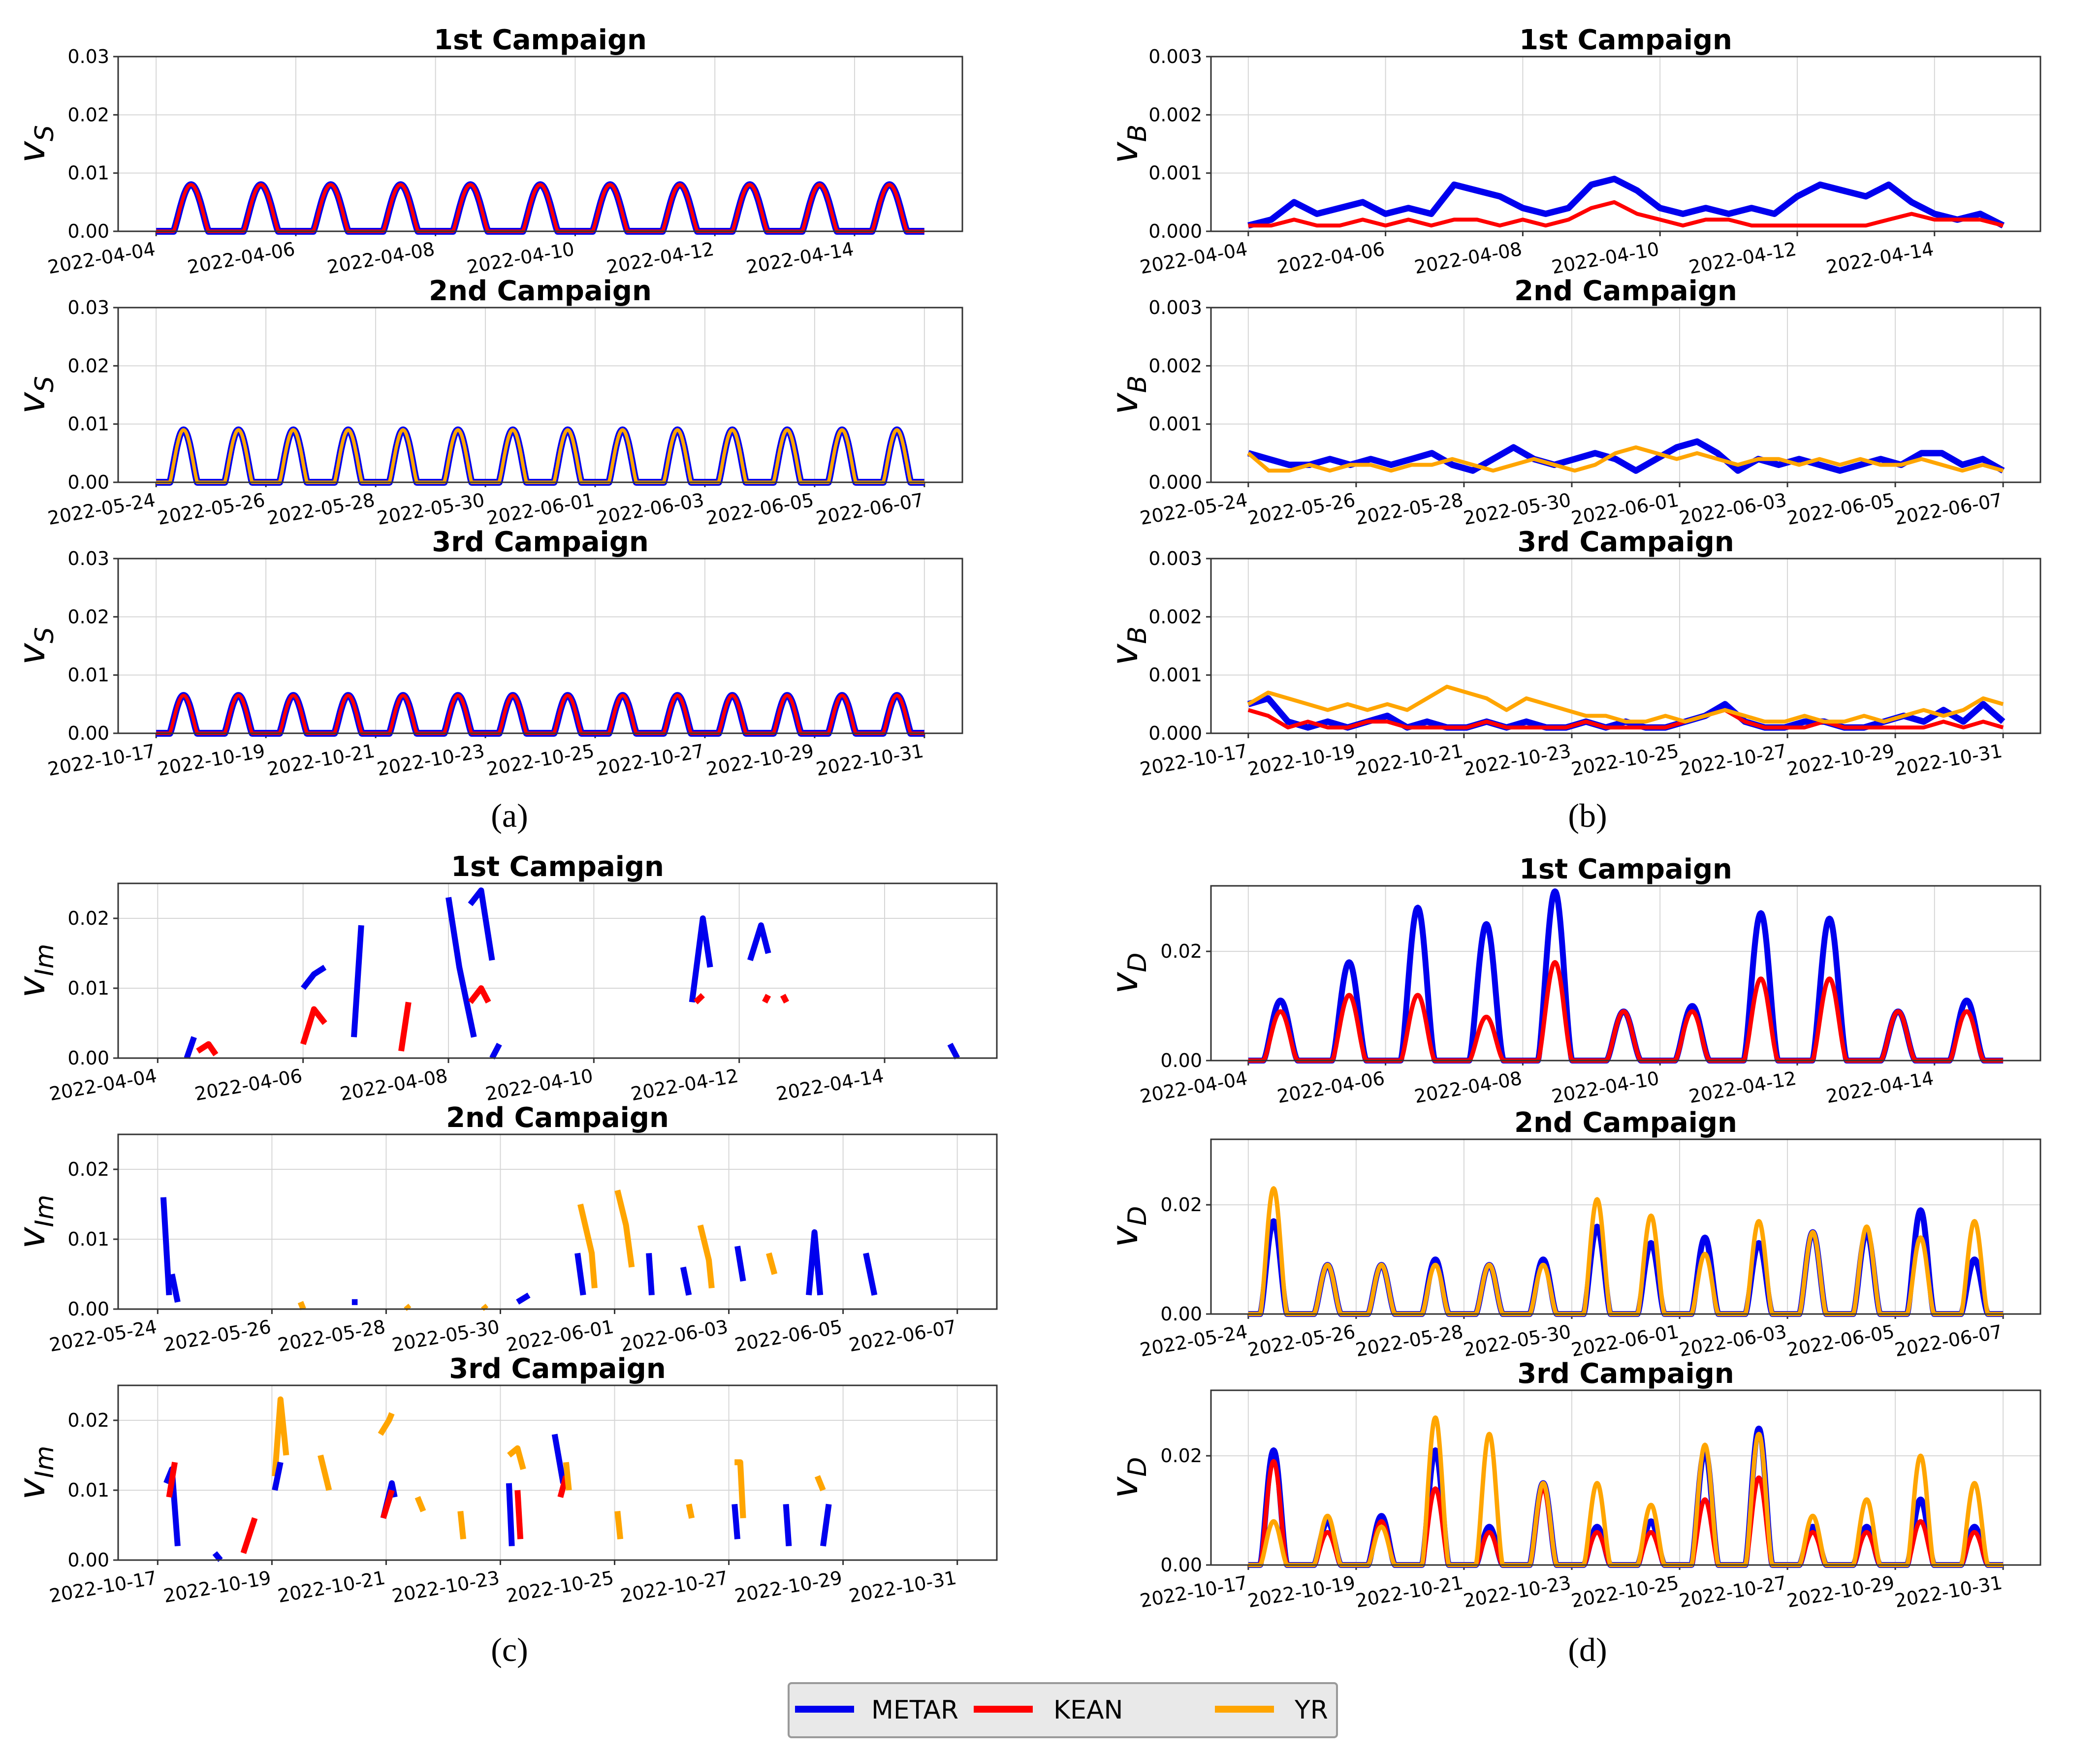  What do you see at coordinates (1311, 1710) in the screenshot?
I see `legend-label-yr: YR` at bounding box center [1311, 1710].